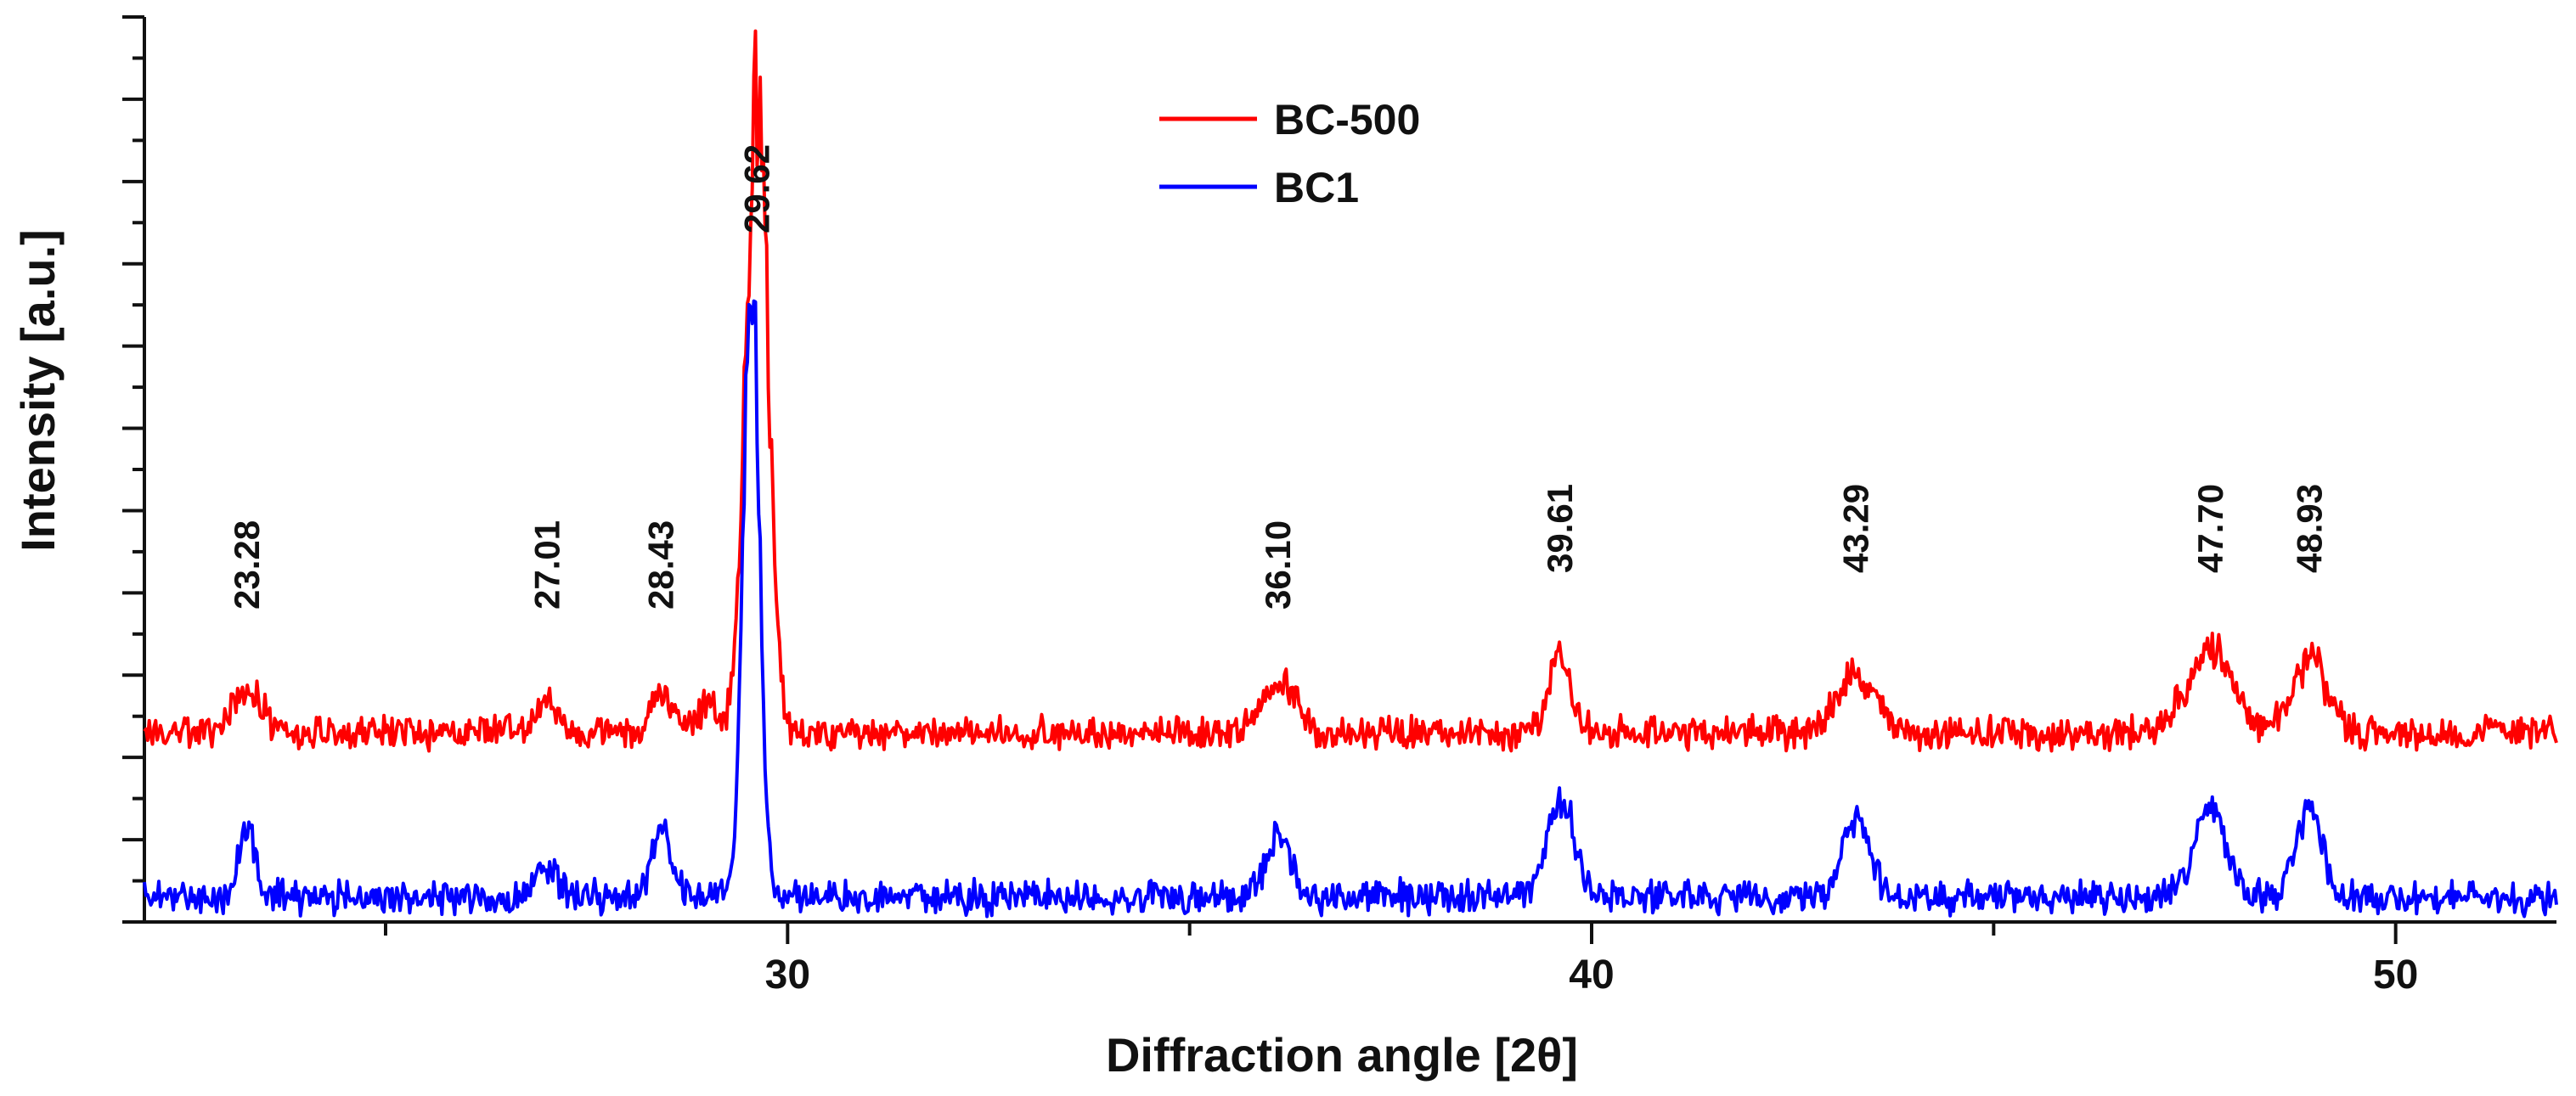 This screenshot has width=2576, height=1096. What do you see at coordinates (1855, 528) in the screenshot?
I see `peak-label: 43.29` at bounding box center [1855, 528].